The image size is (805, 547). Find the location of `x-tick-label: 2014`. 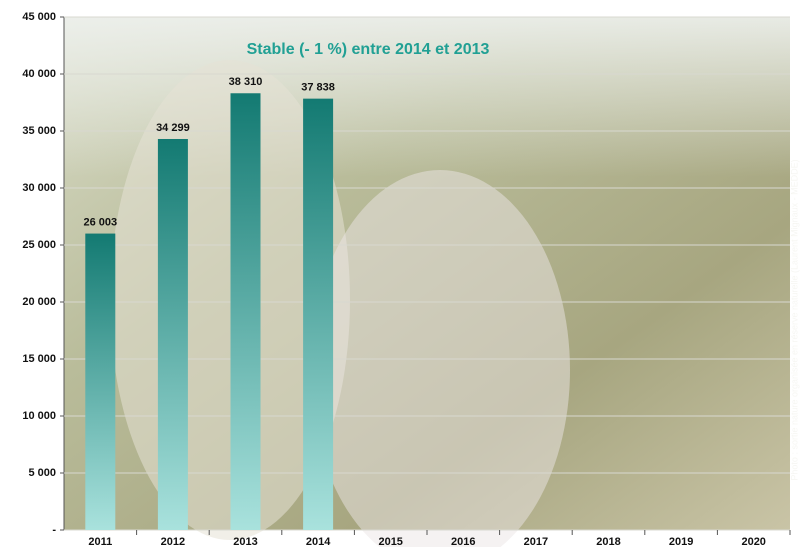

x-tick-label: 2014 is located at coordinates (318, 541).